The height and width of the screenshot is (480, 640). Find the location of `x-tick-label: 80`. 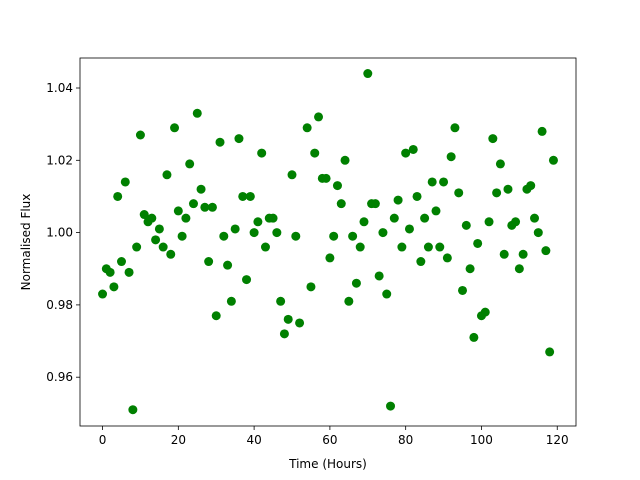

x-tick-label: 80 is located at coordinates (405, 440).